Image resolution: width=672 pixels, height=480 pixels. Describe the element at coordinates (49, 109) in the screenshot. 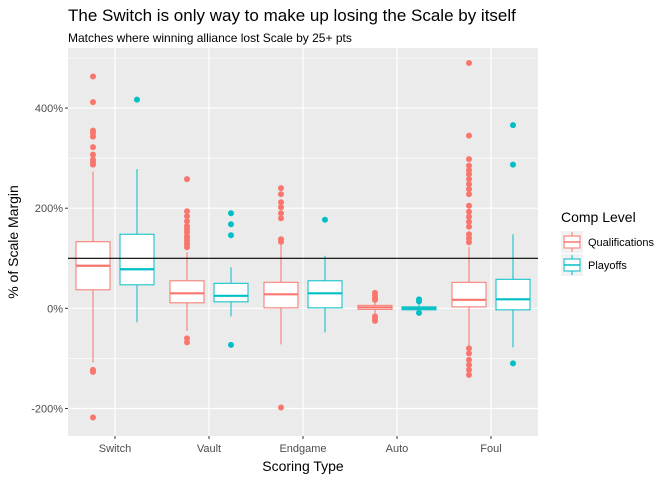

I see `y-tick-label: 400%` at that location.